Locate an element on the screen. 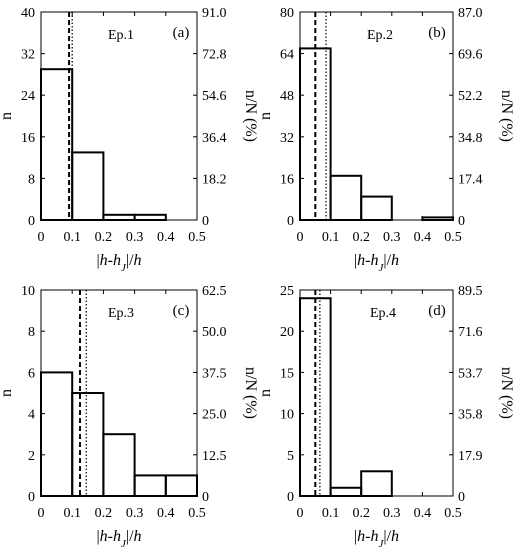 The image size is (519, 550). y-tick-label: 15 is located at coordinates (287, 373).